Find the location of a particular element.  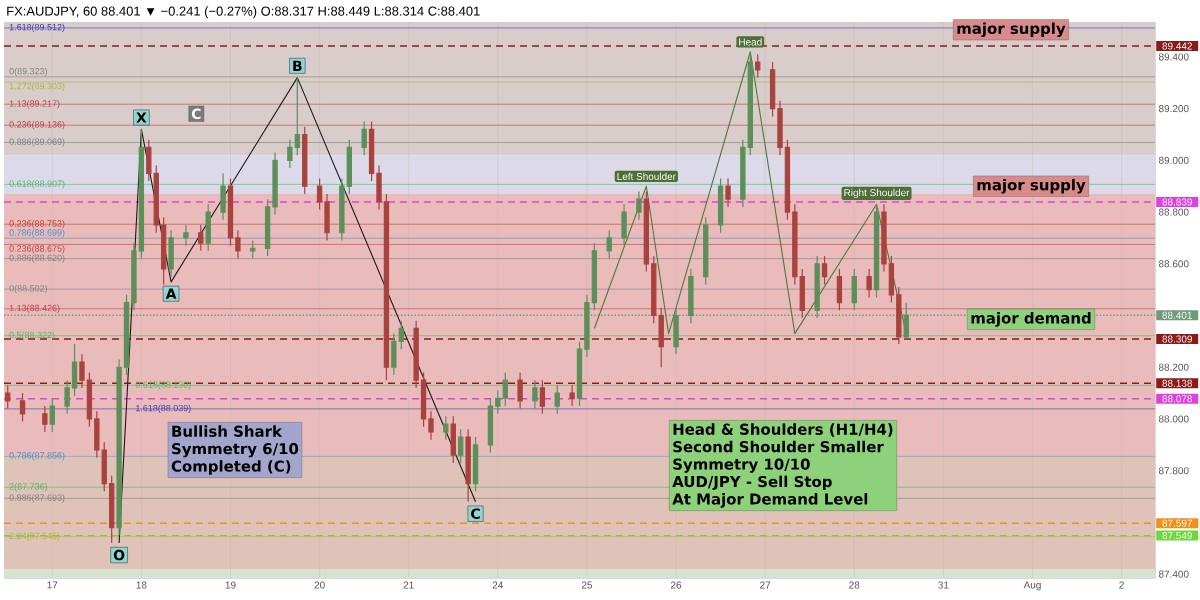

x-tick-label: 31 is located at coordinates (943, 585).